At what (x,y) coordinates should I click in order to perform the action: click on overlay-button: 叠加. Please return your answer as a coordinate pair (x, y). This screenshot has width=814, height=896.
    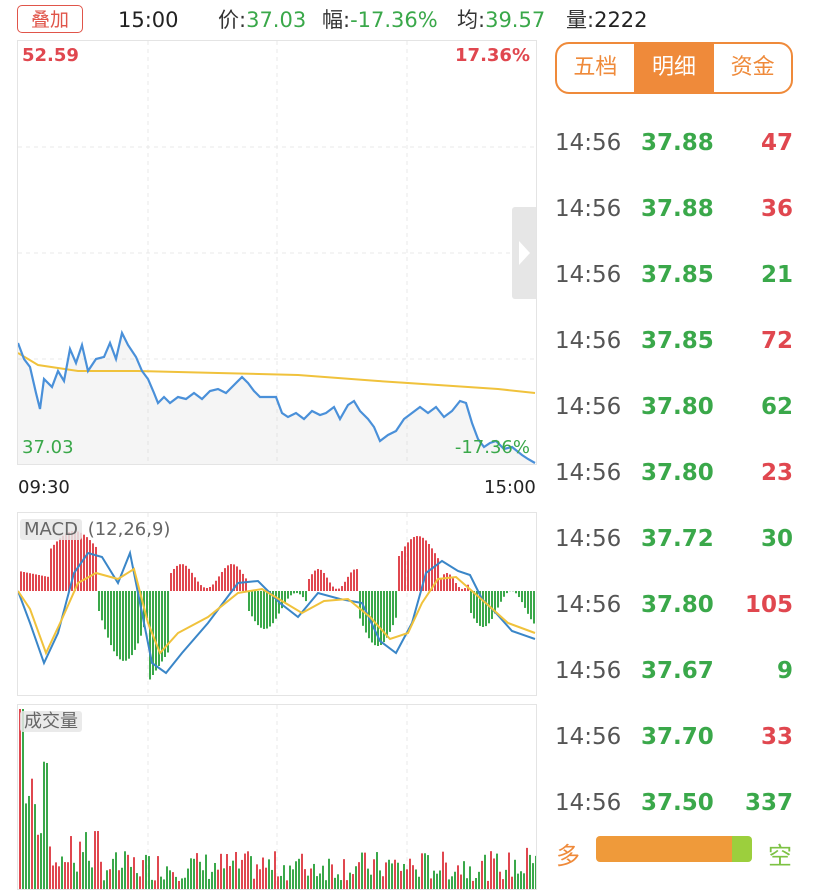
    Looking at the image, I should click on (50, 19).